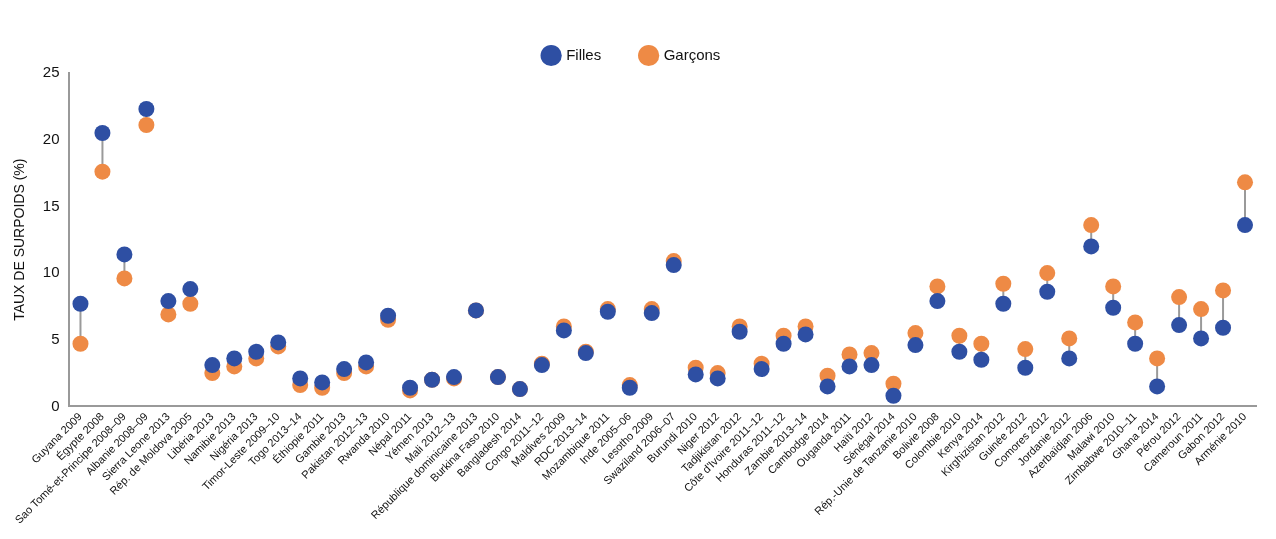 The image size is (1276, 539). Describe the element at coordinates (692, 54) in the screenshot. I see `legend-label: Garçons` at that location.